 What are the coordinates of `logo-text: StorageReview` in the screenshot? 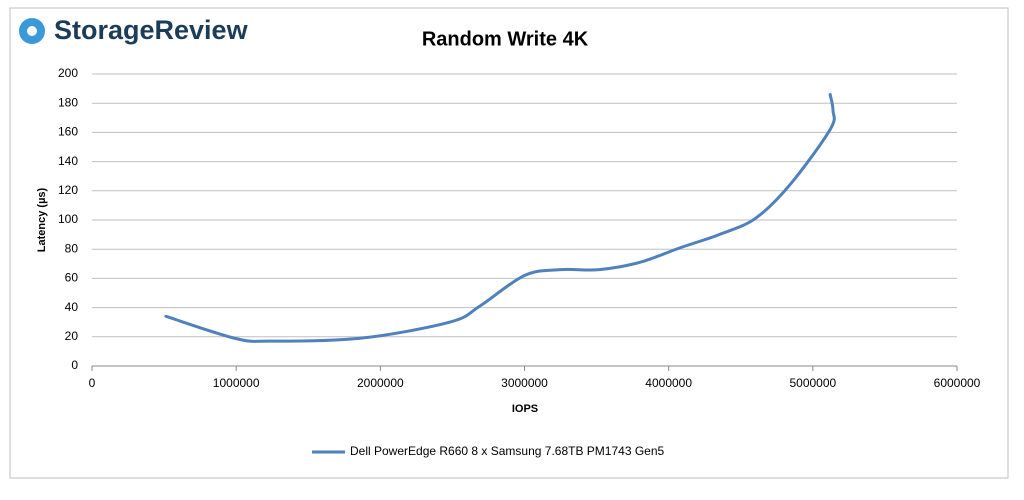 It's located at (151, 30).